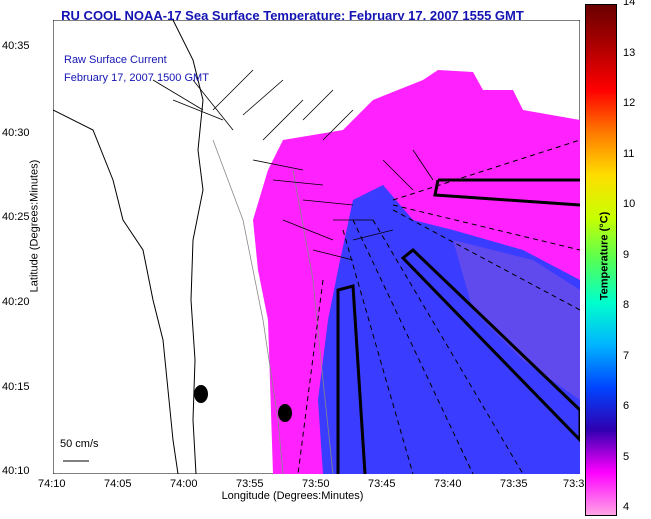 The image size is (651, 519). I want to click on y-tick: 40:15, so click(16, 387).